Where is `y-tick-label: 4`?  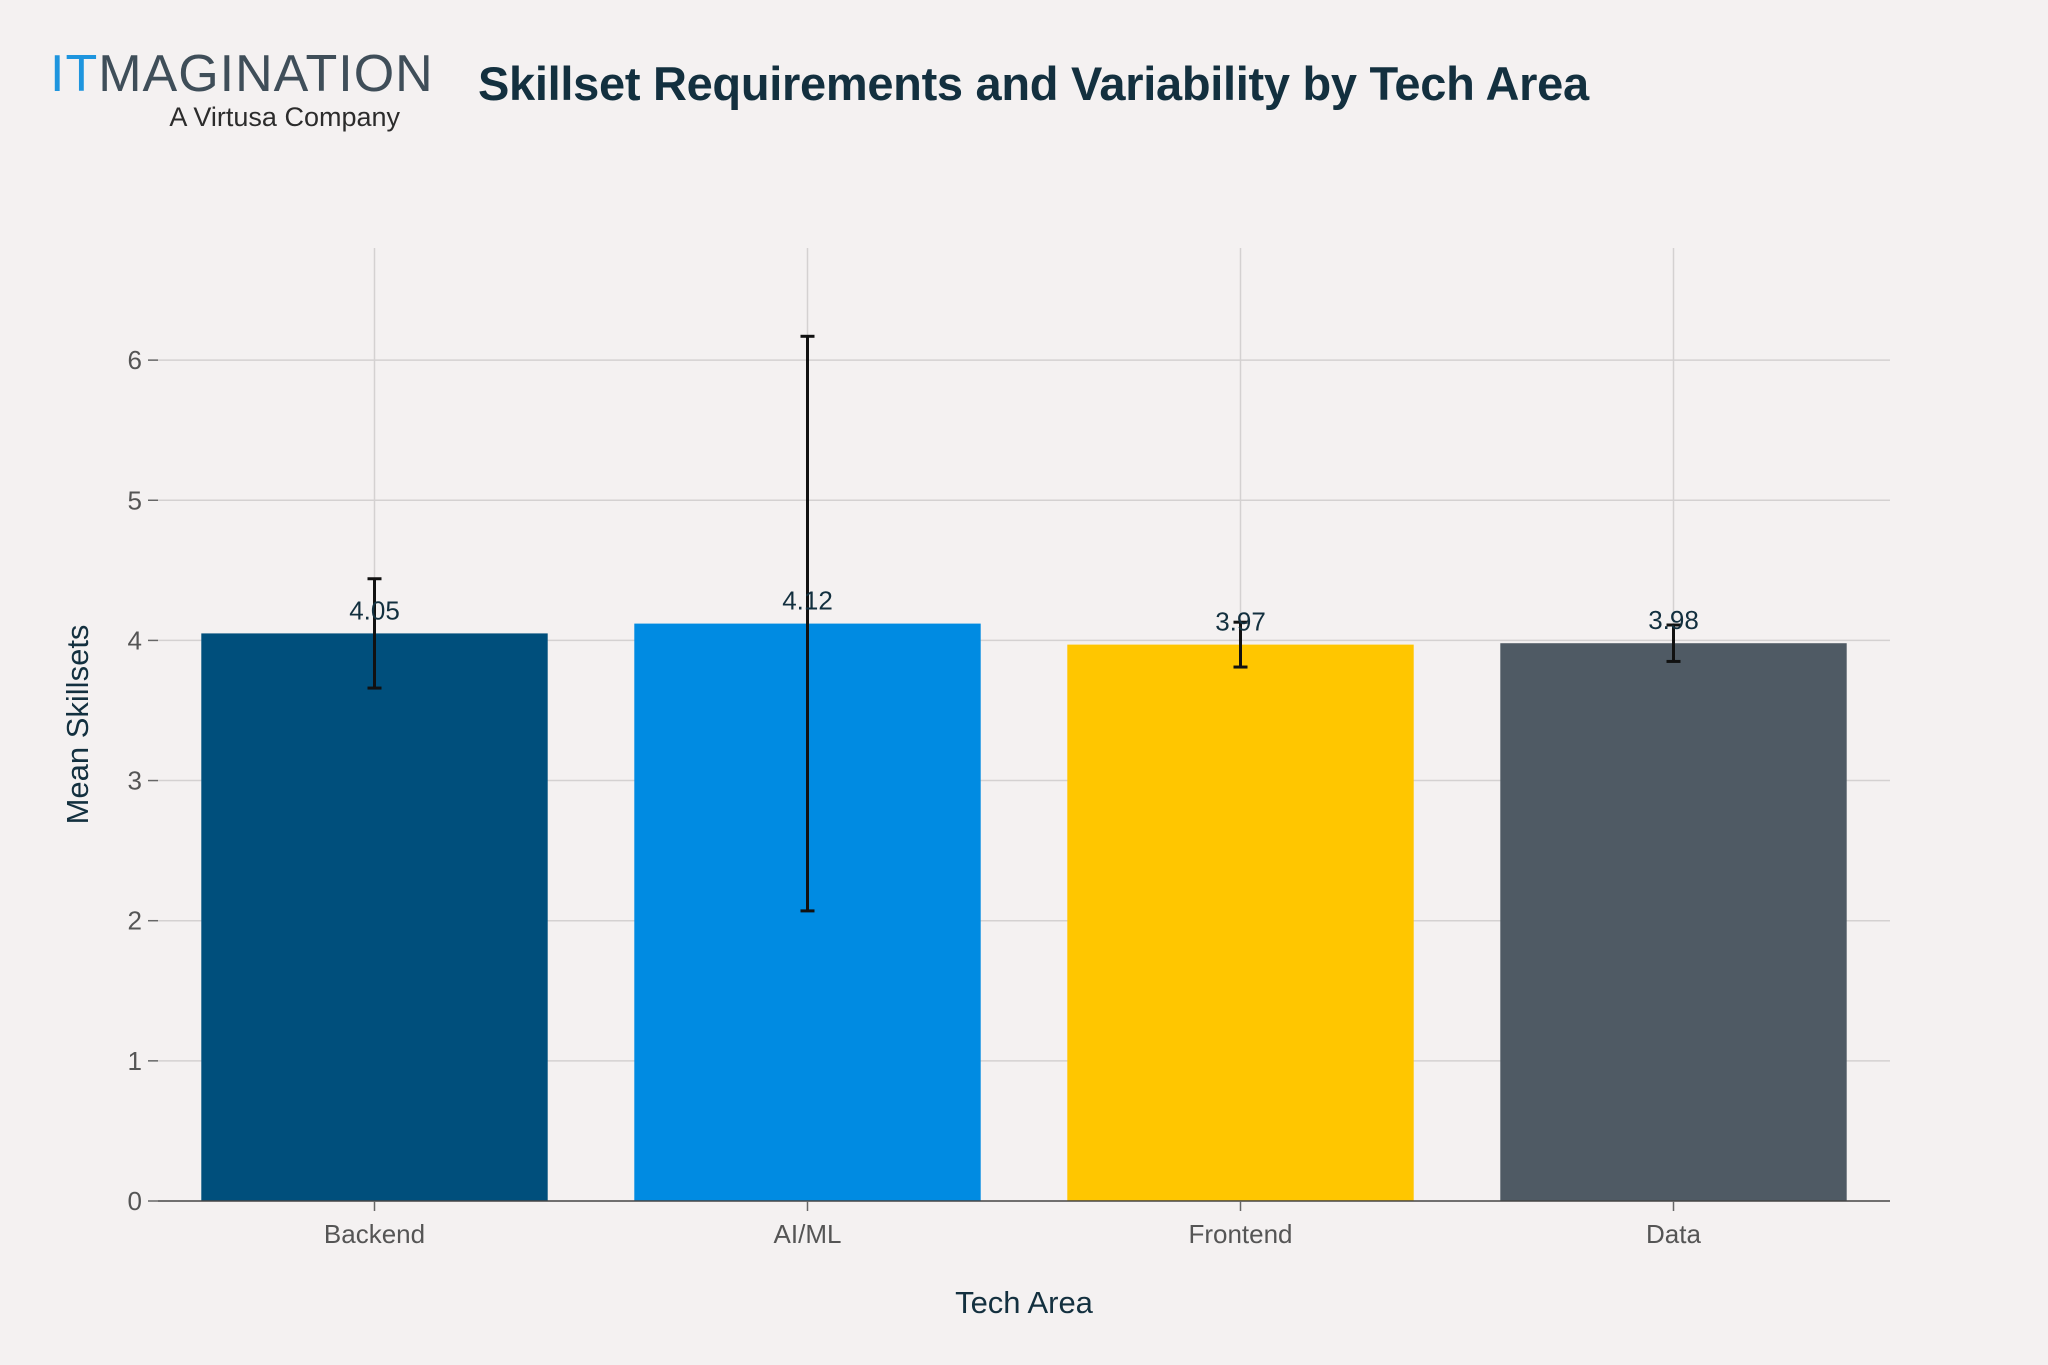 y-tick-label: 4 is located at coordinates (135, 640).